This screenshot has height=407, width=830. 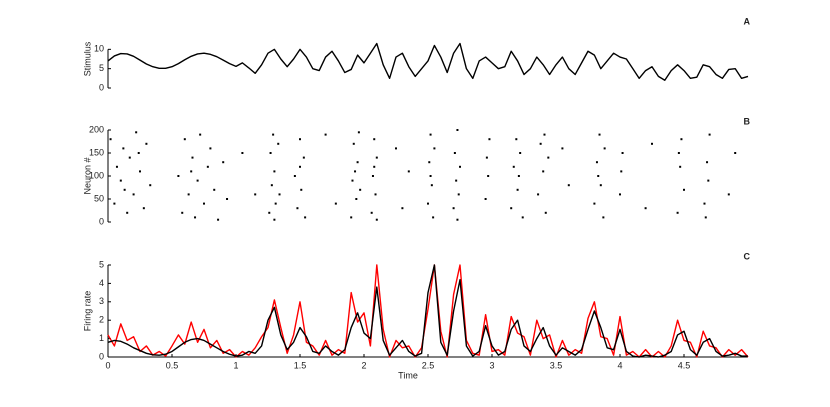 I want to click on x-tick-label: 4.5, so click(x=684, y=365).